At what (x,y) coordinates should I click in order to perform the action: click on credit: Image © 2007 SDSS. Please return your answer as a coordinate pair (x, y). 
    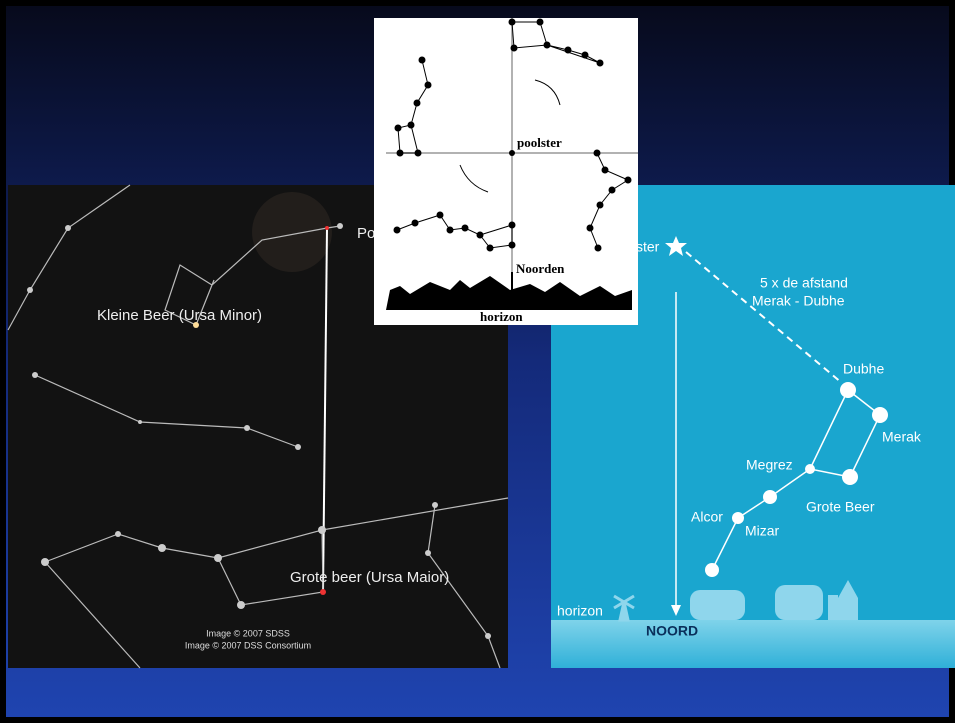
    Looking at the image, I should click on (248, 633).